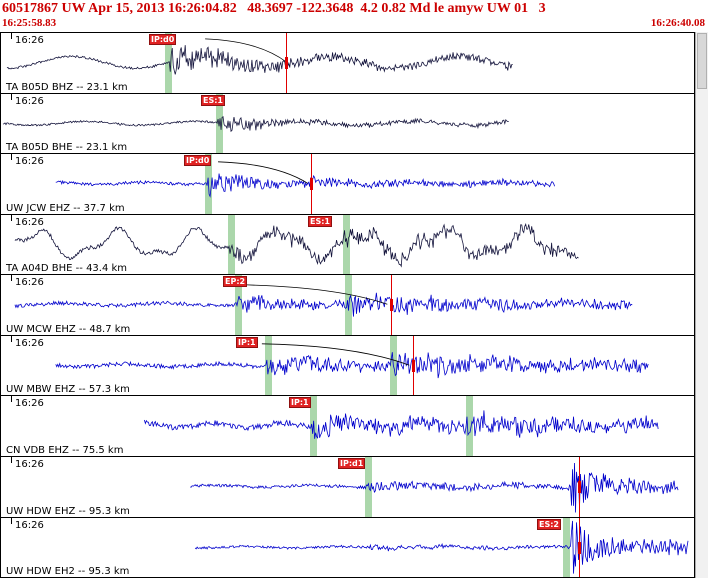 The image size is (708, 578). I want to click on phase-pick-label: IP:d1, so click(352, 463).